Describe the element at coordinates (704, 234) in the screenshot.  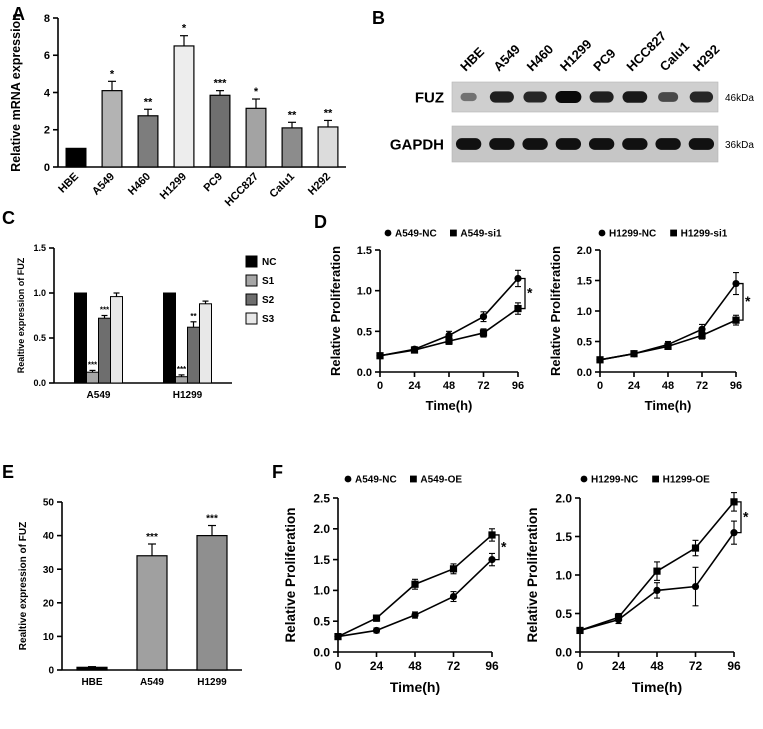
I see `legend-label: H1299-si1` at that location.